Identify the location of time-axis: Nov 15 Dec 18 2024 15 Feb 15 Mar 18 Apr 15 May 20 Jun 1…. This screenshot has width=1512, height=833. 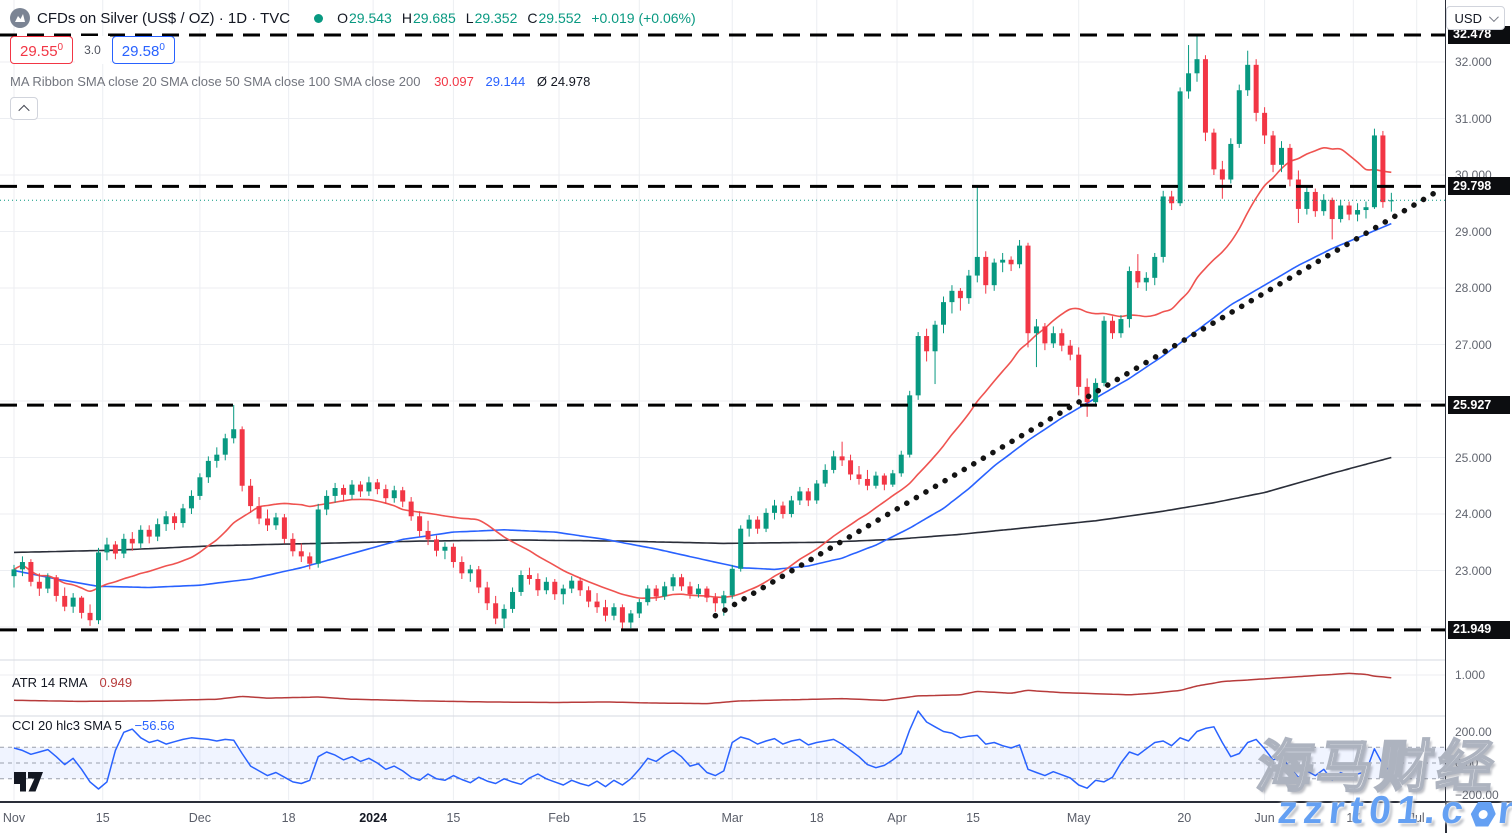
(756, 817).